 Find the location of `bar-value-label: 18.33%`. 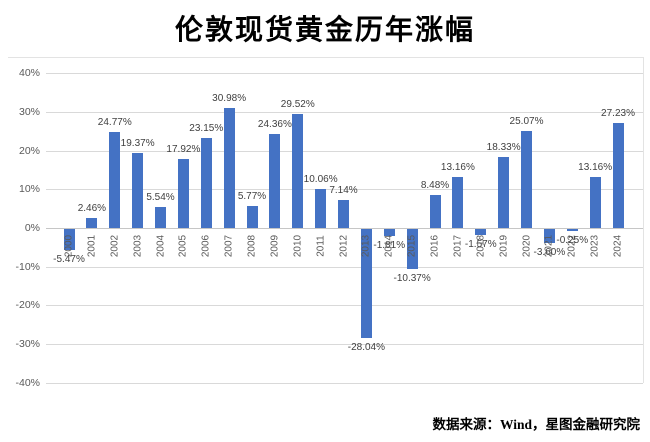

bar-value-label: 18.33% is located at coordinates (503, 148).